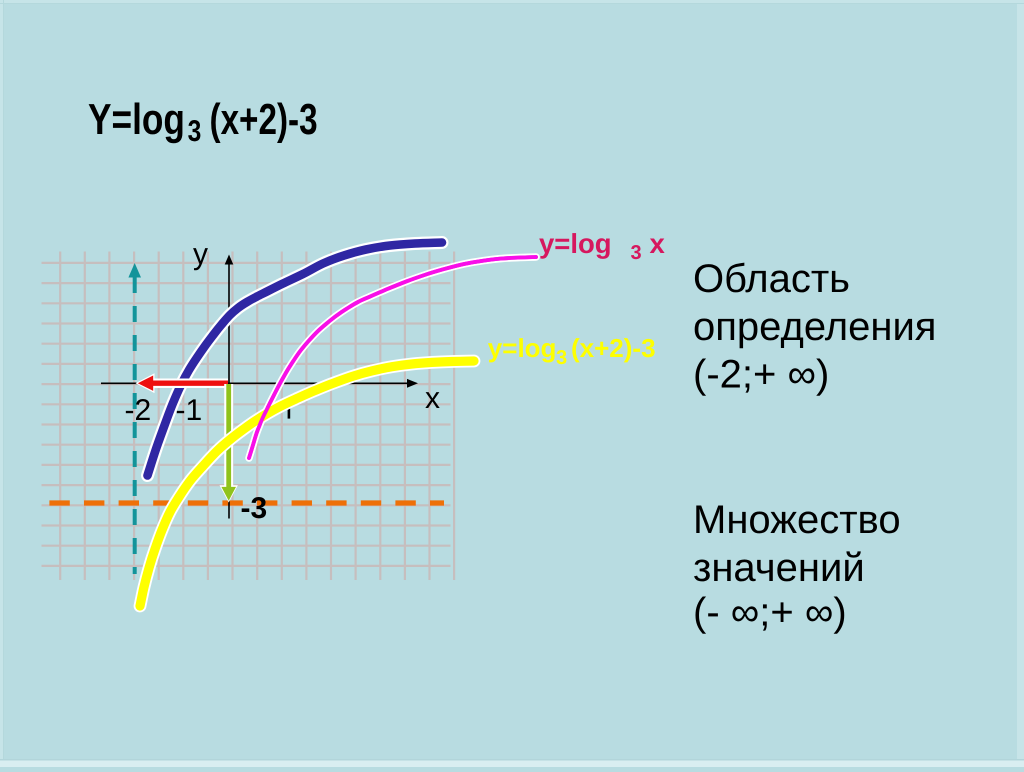  What do you see at coordinates (254, 508) in the screenshot?
I see `svg-text: -3` at bounding box center [254, 508].